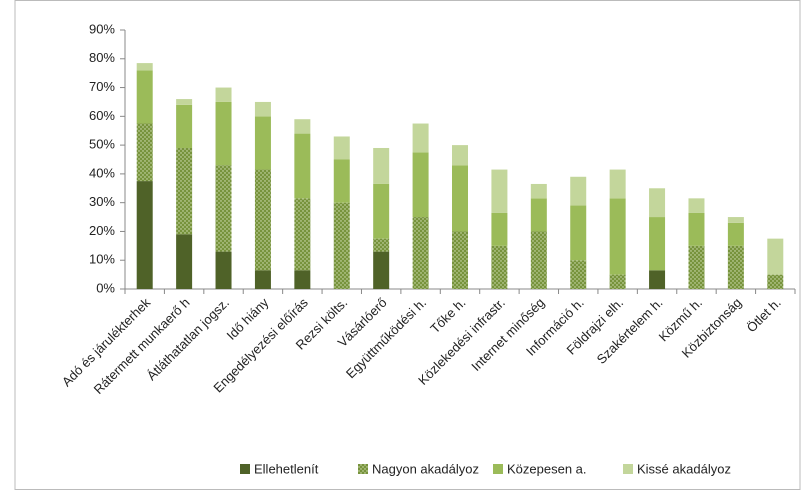 This screenshot has width=812, height=495. What do you see at coordinates (102, 172) in the screenshot?
I see `y-tick-label: 40%` at bounding box center [102, 172].